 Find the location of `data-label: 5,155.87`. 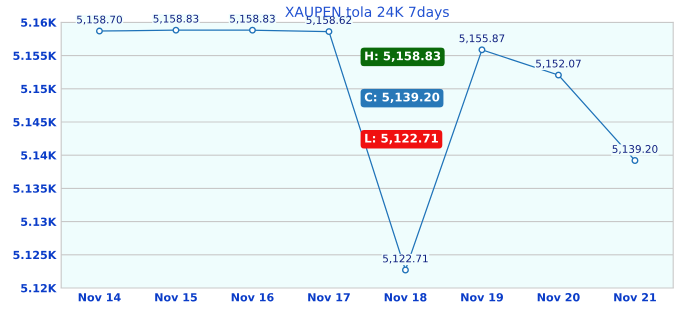

data-label: 5,155.87 is located at coordinates (482, 39).